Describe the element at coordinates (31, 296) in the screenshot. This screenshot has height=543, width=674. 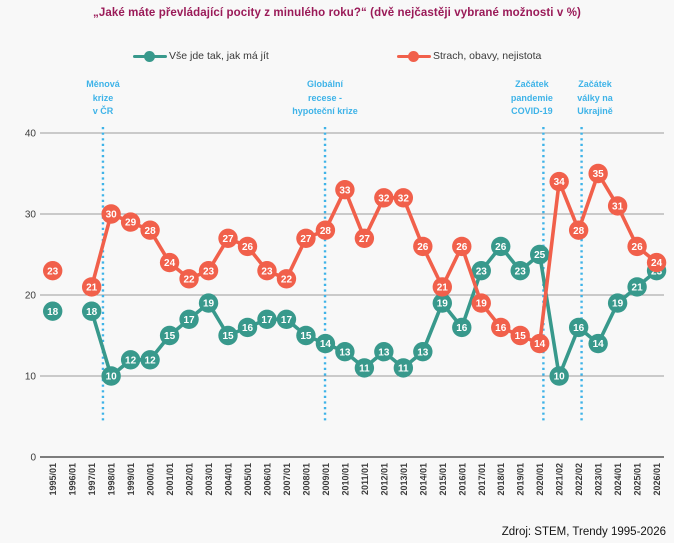
I see `y-tick-label: 20` at that location.